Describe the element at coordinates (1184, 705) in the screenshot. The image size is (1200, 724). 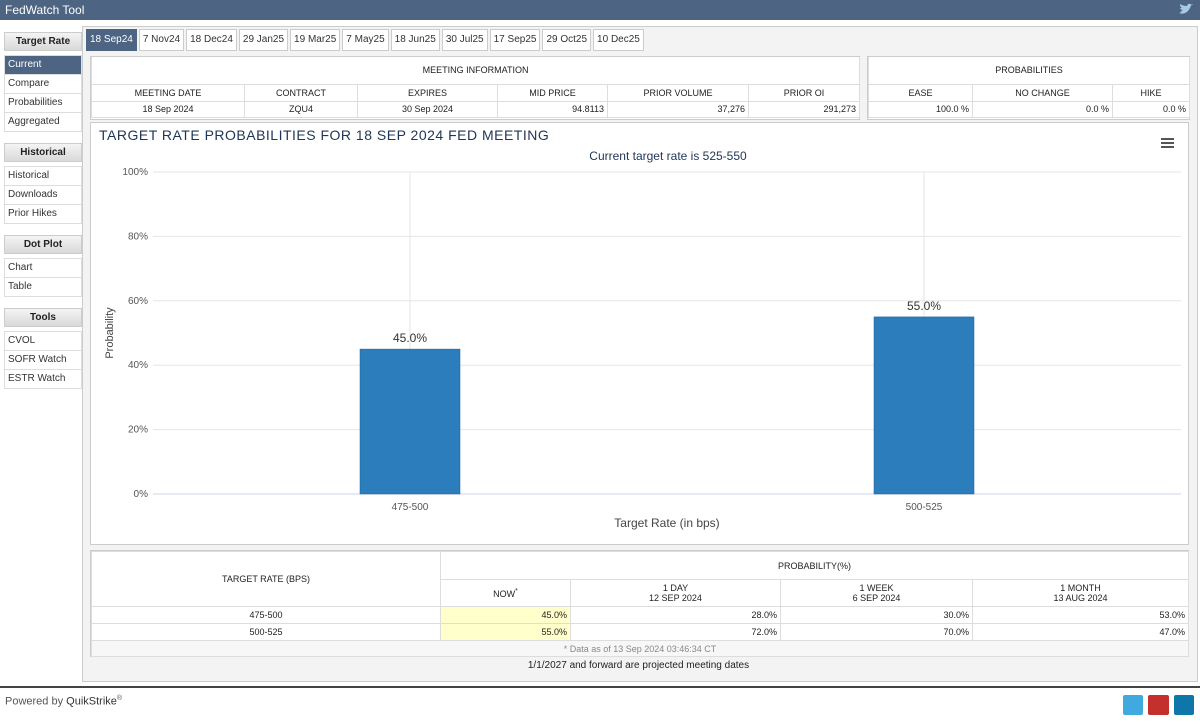
I see `linkedin-button` at that location.